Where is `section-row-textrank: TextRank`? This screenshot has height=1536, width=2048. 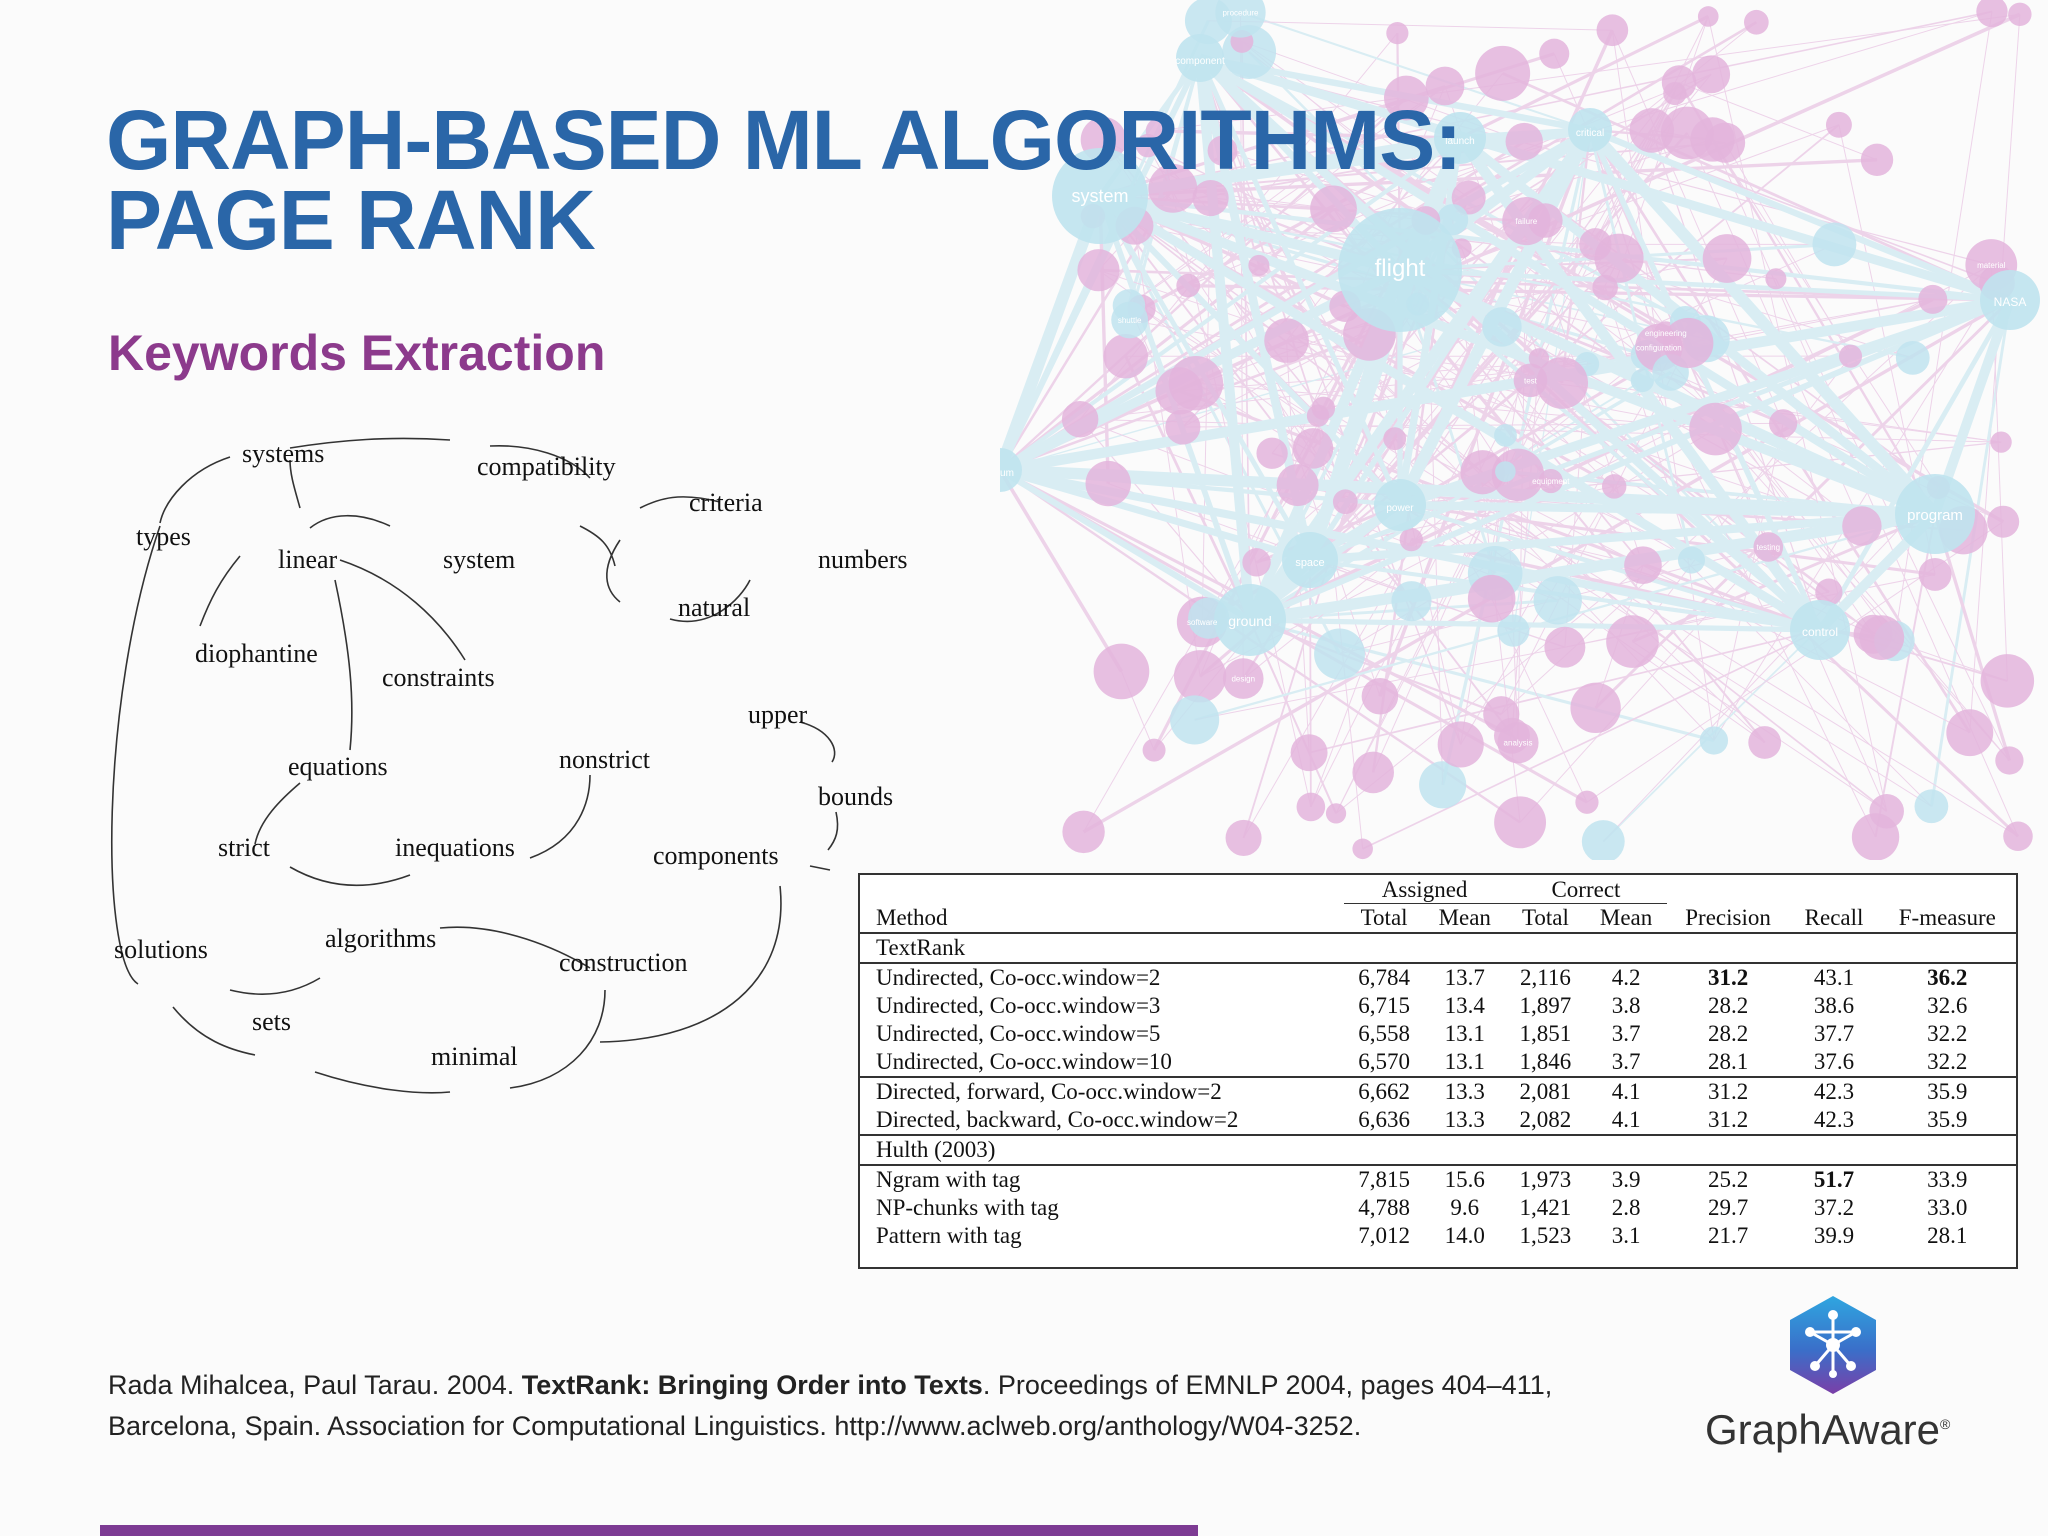
section-row-textrank: TextRank is located at coordinates (1438, 948).